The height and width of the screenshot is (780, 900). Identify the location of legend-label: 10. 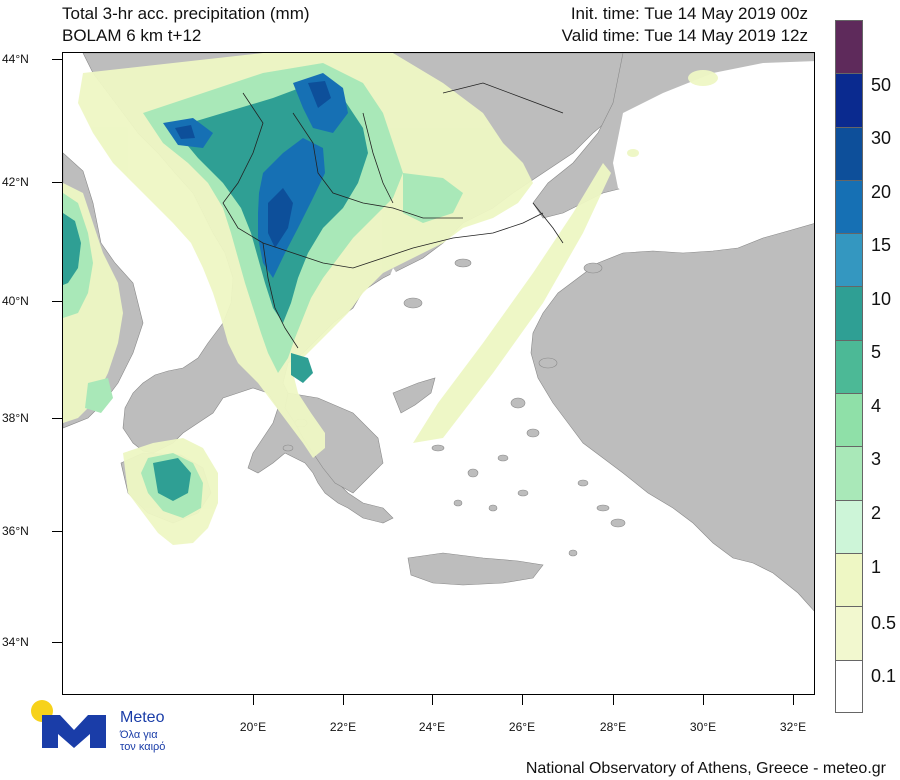
(881, 299).